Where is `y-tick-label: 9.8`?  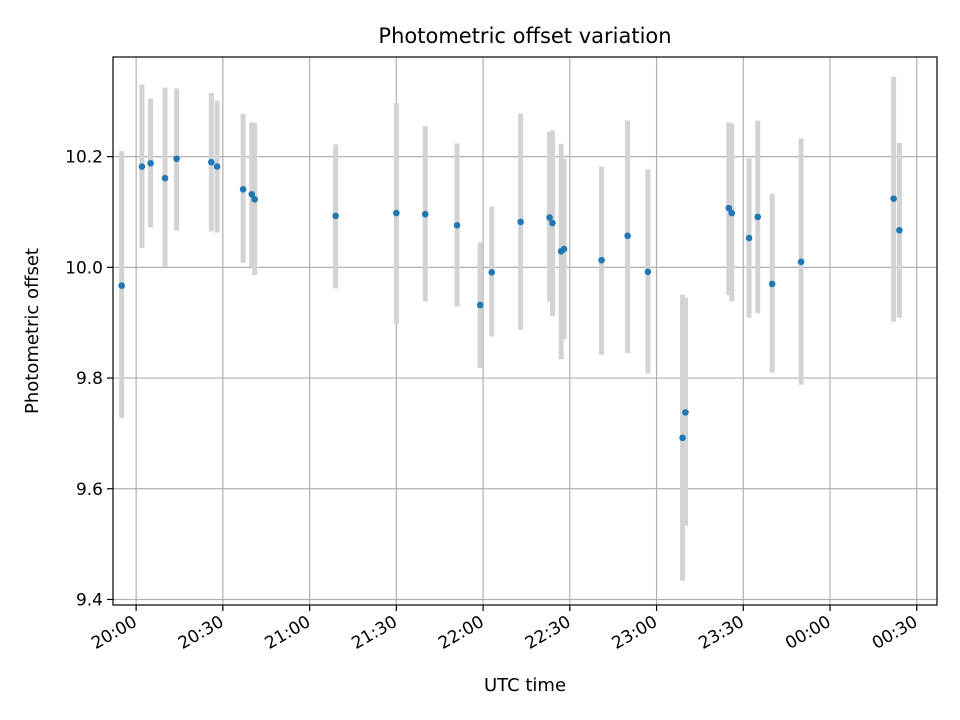 y-tick-label: 9.8 is located at coordinates (89, 379).